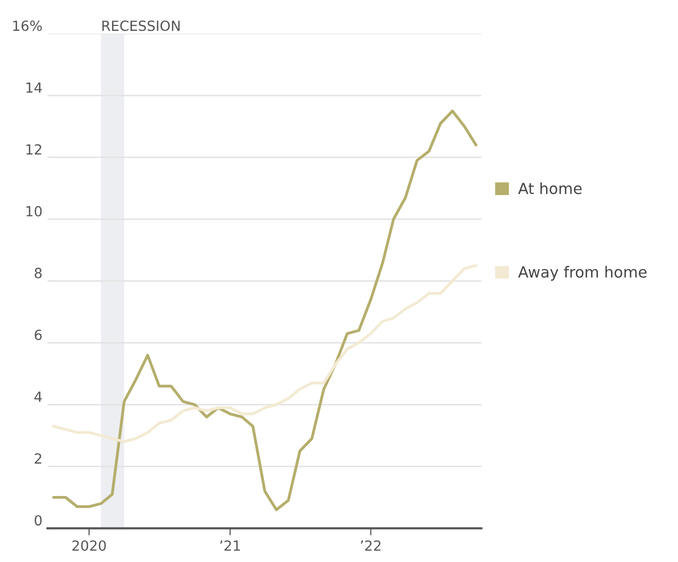  What do you see at coordinates (38, 335) in the screenshot?
I see `y-tick-label: 6` at bounding box center [38, 335].